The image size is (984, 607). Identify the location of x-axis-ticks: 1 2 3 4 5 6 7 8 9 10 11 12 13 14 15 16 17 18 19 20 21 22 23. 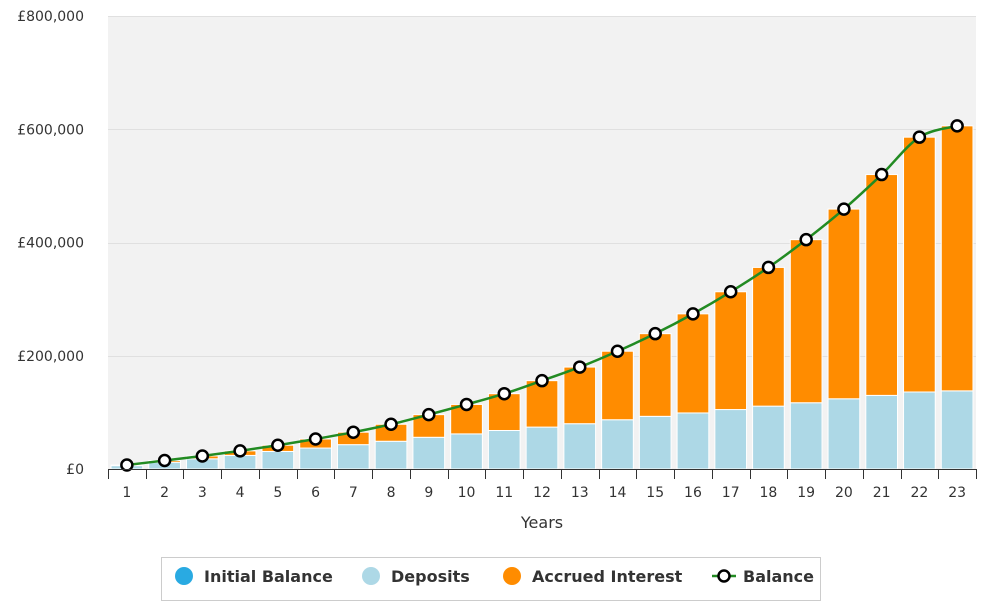
(542, 485).